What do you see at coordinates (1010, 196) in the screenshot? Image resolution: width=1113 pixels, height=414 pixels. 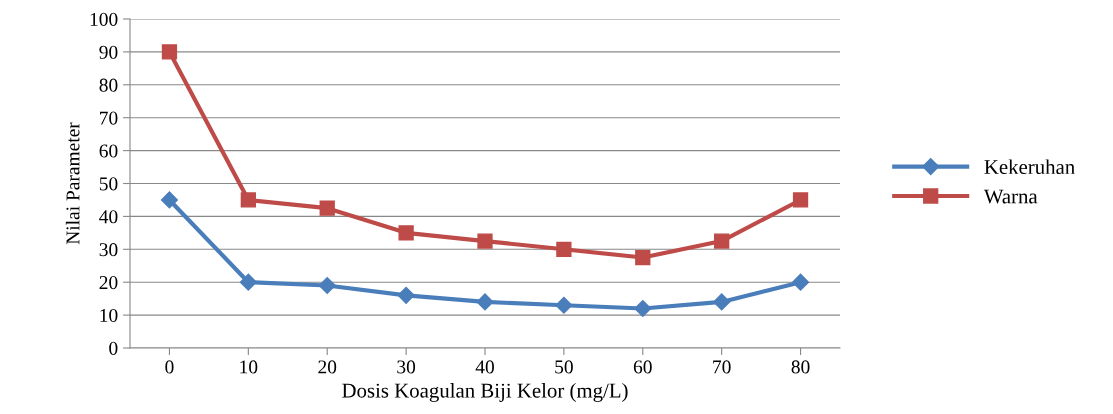 I see `legend-label: Warna` at bounding box center [1010, 196].